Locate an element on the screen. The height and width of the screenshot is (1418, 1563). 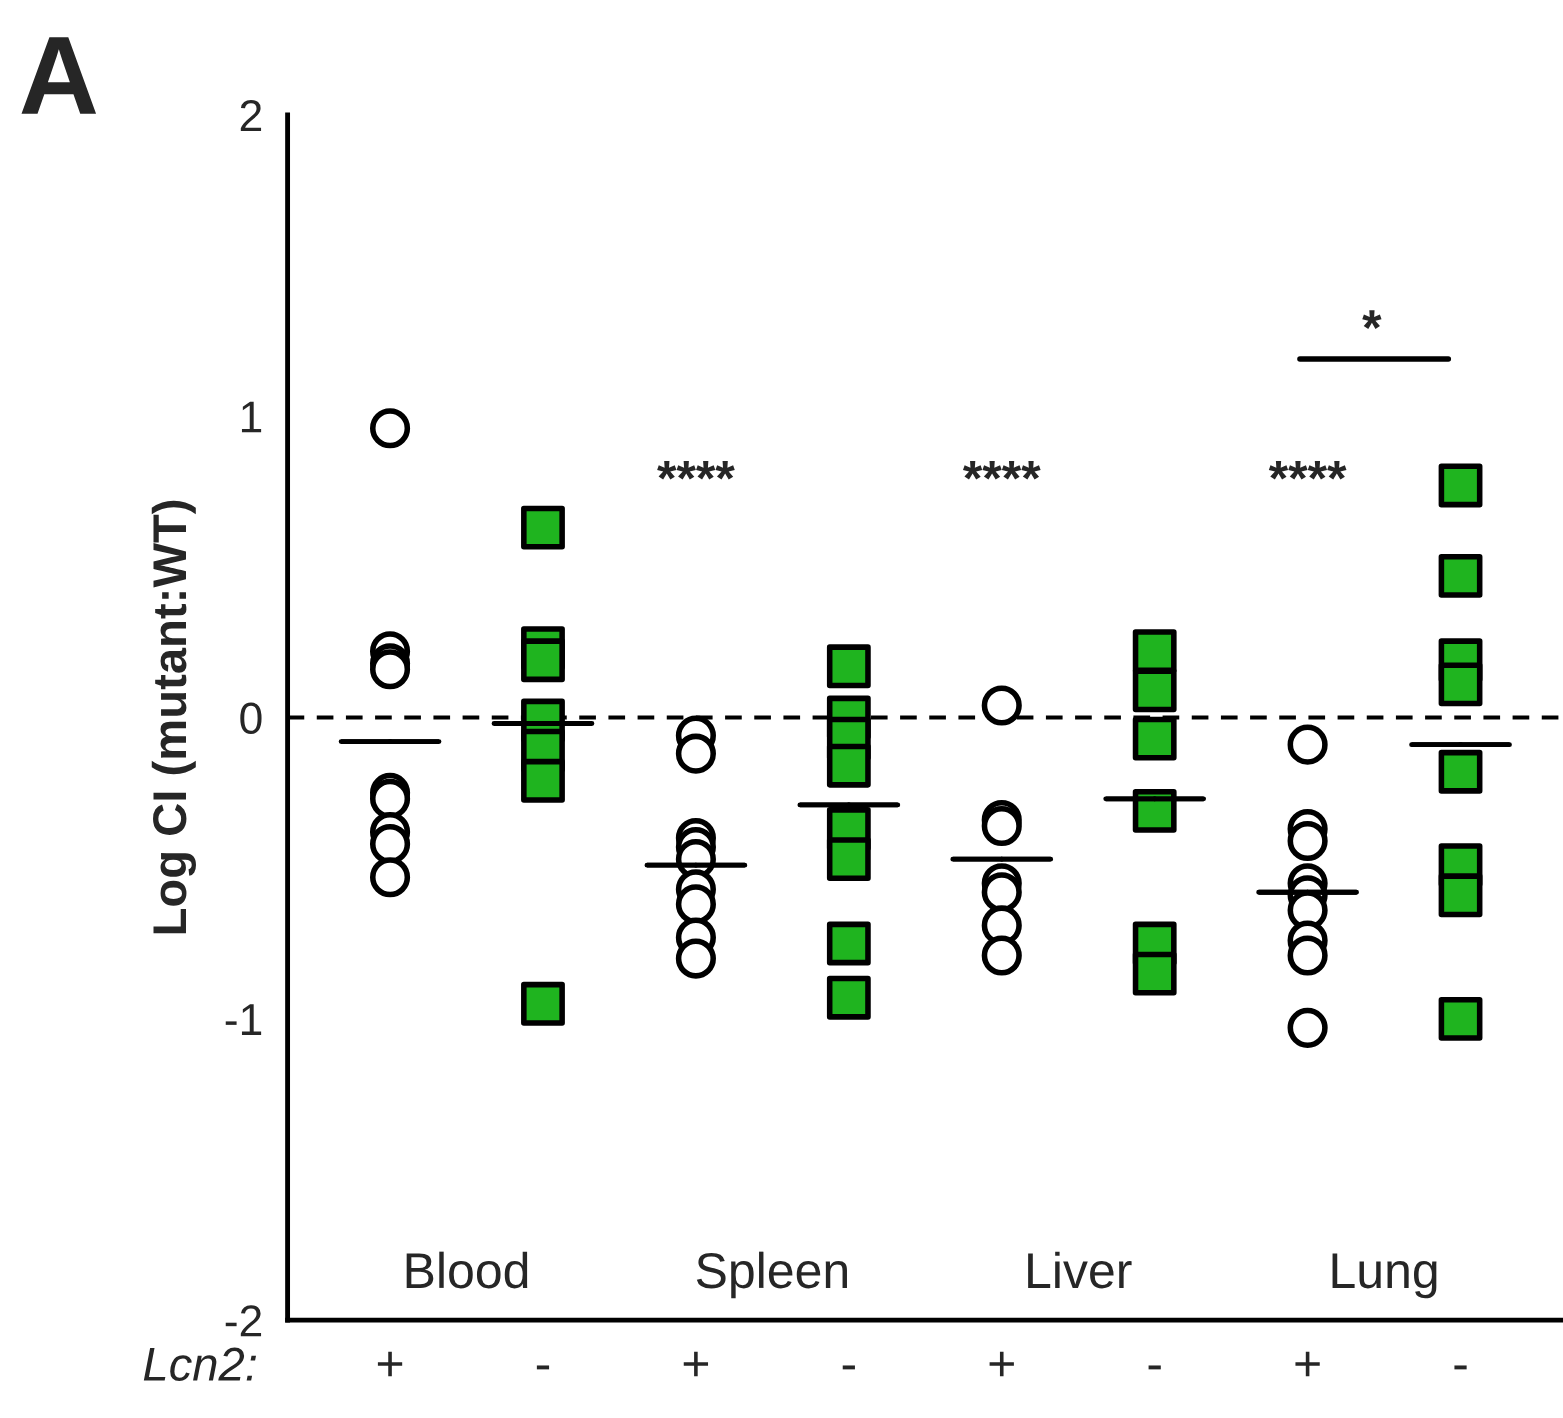
y-tick-label: 0 is located at coordinates (251, 718).